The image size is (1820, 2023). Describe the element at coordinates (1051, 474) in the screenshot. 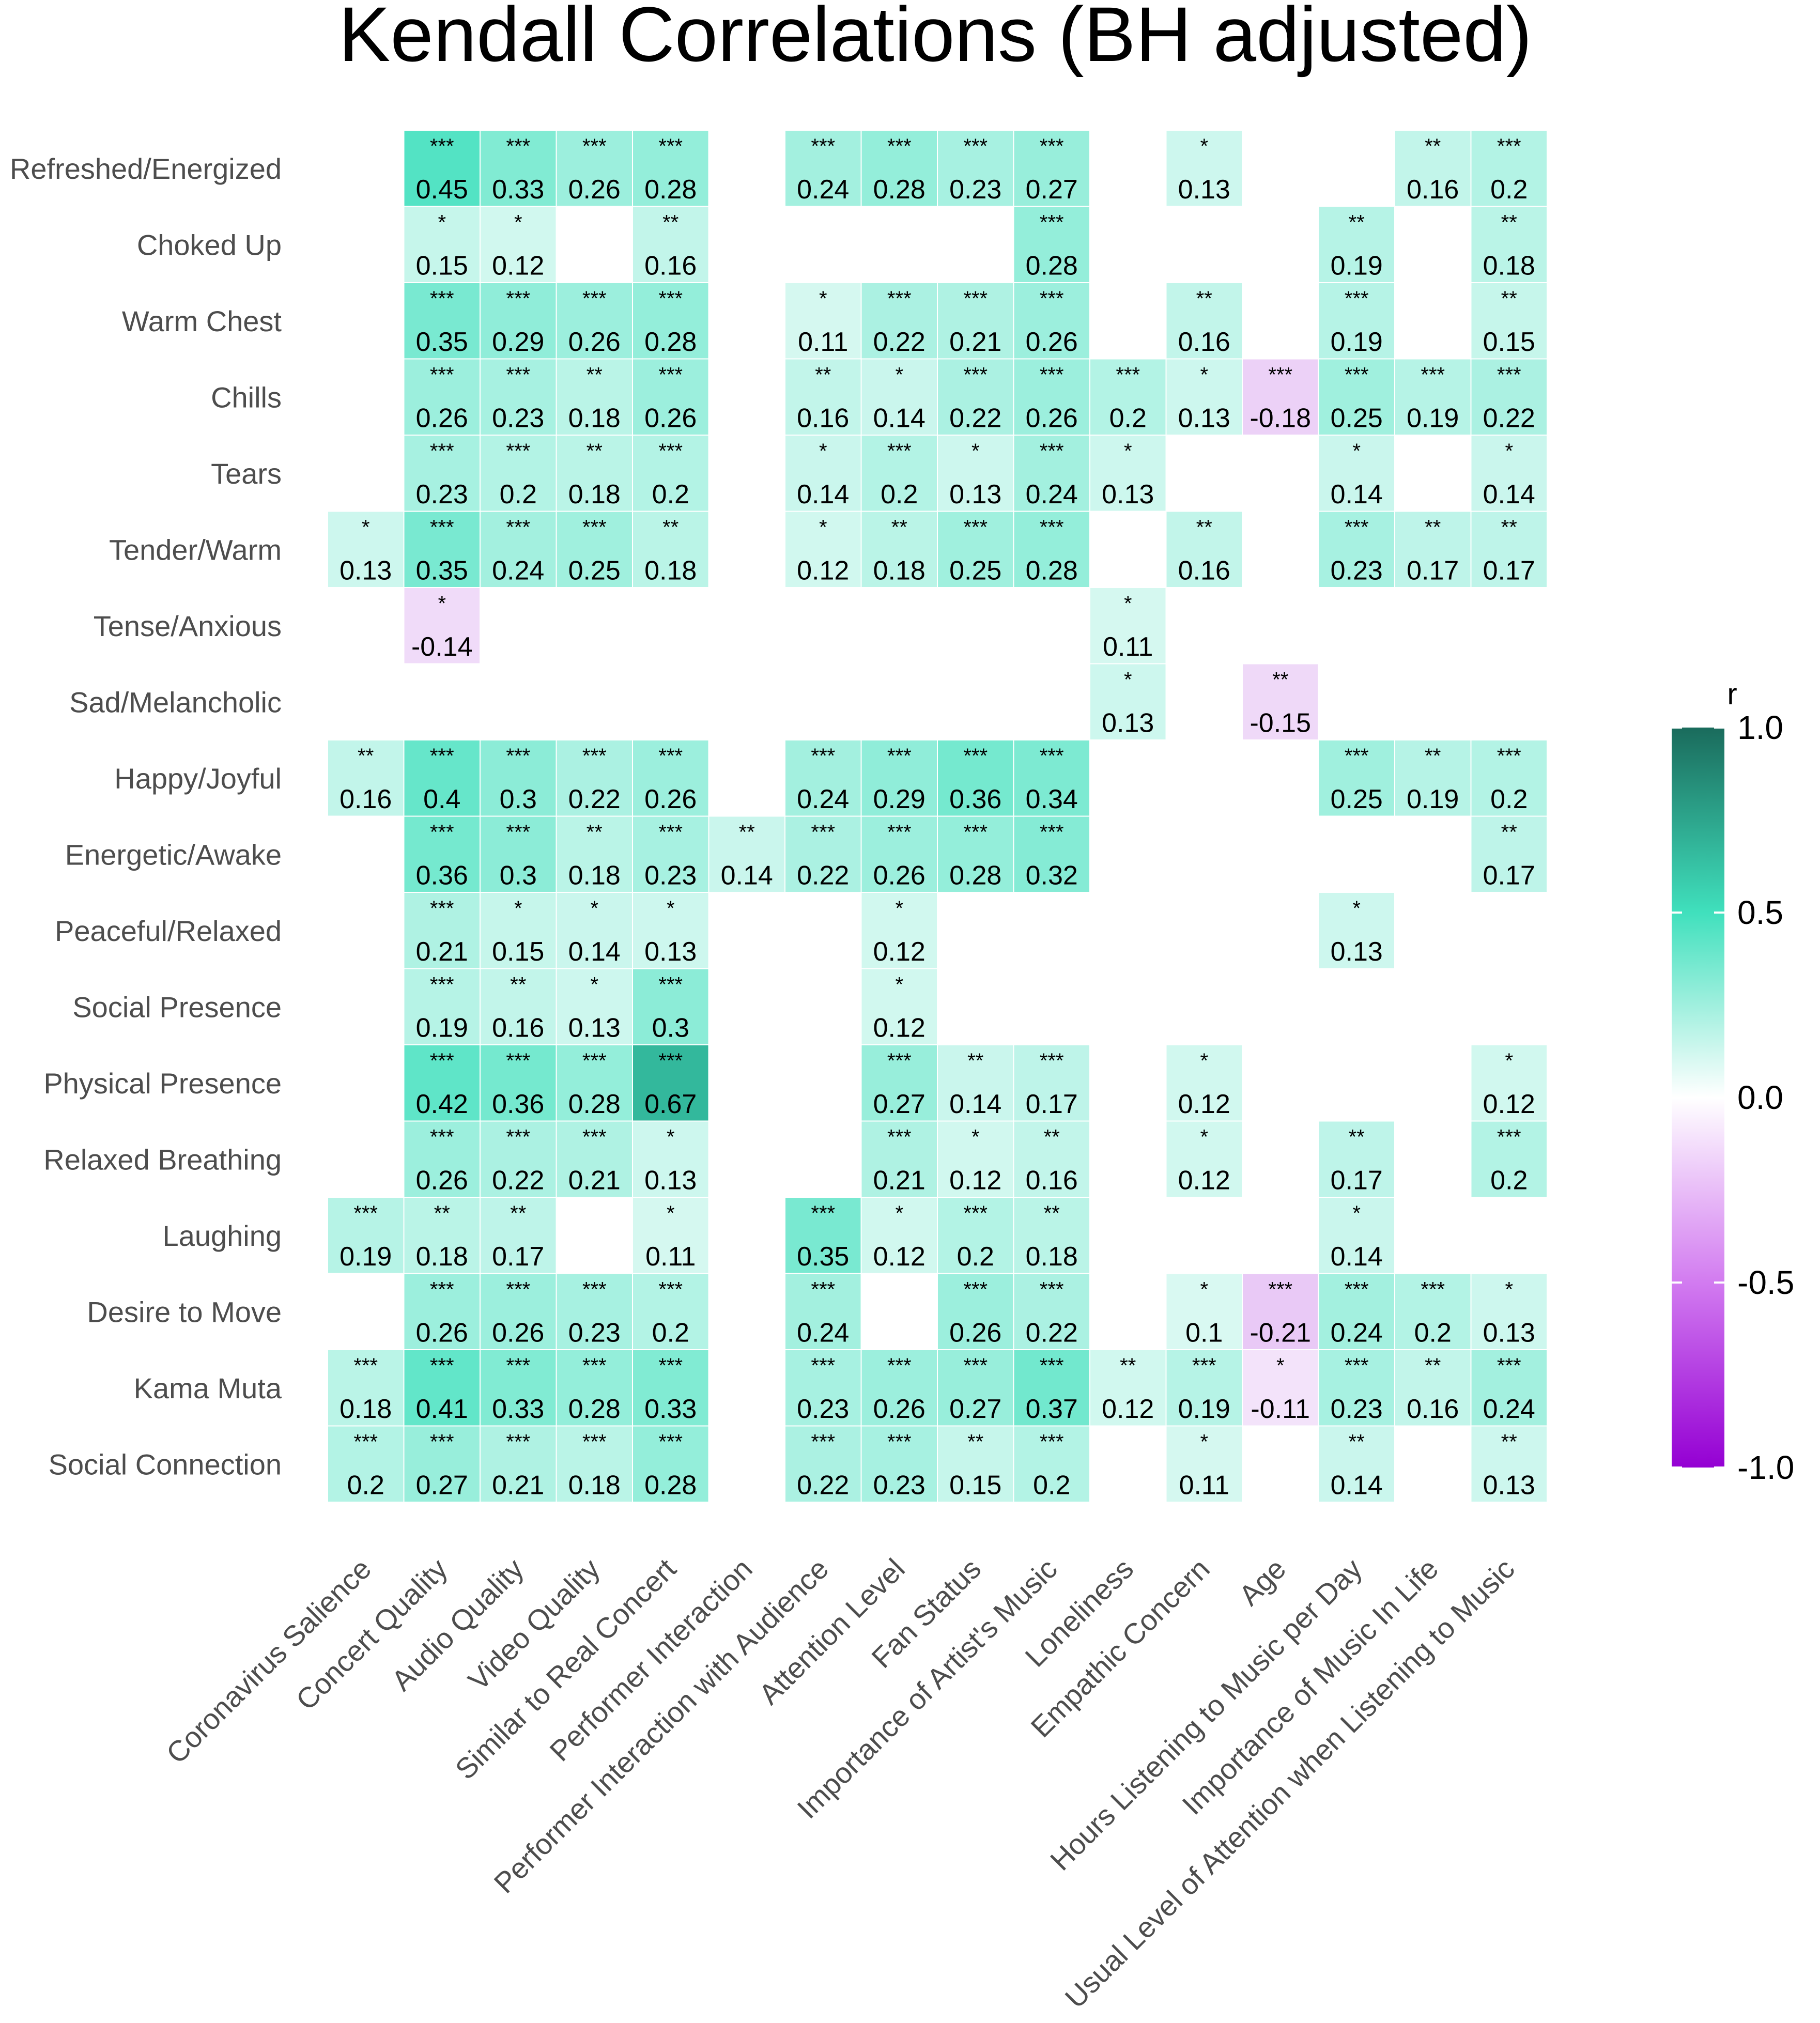

I see `heatmap-cell: *** 0.24` at that location.